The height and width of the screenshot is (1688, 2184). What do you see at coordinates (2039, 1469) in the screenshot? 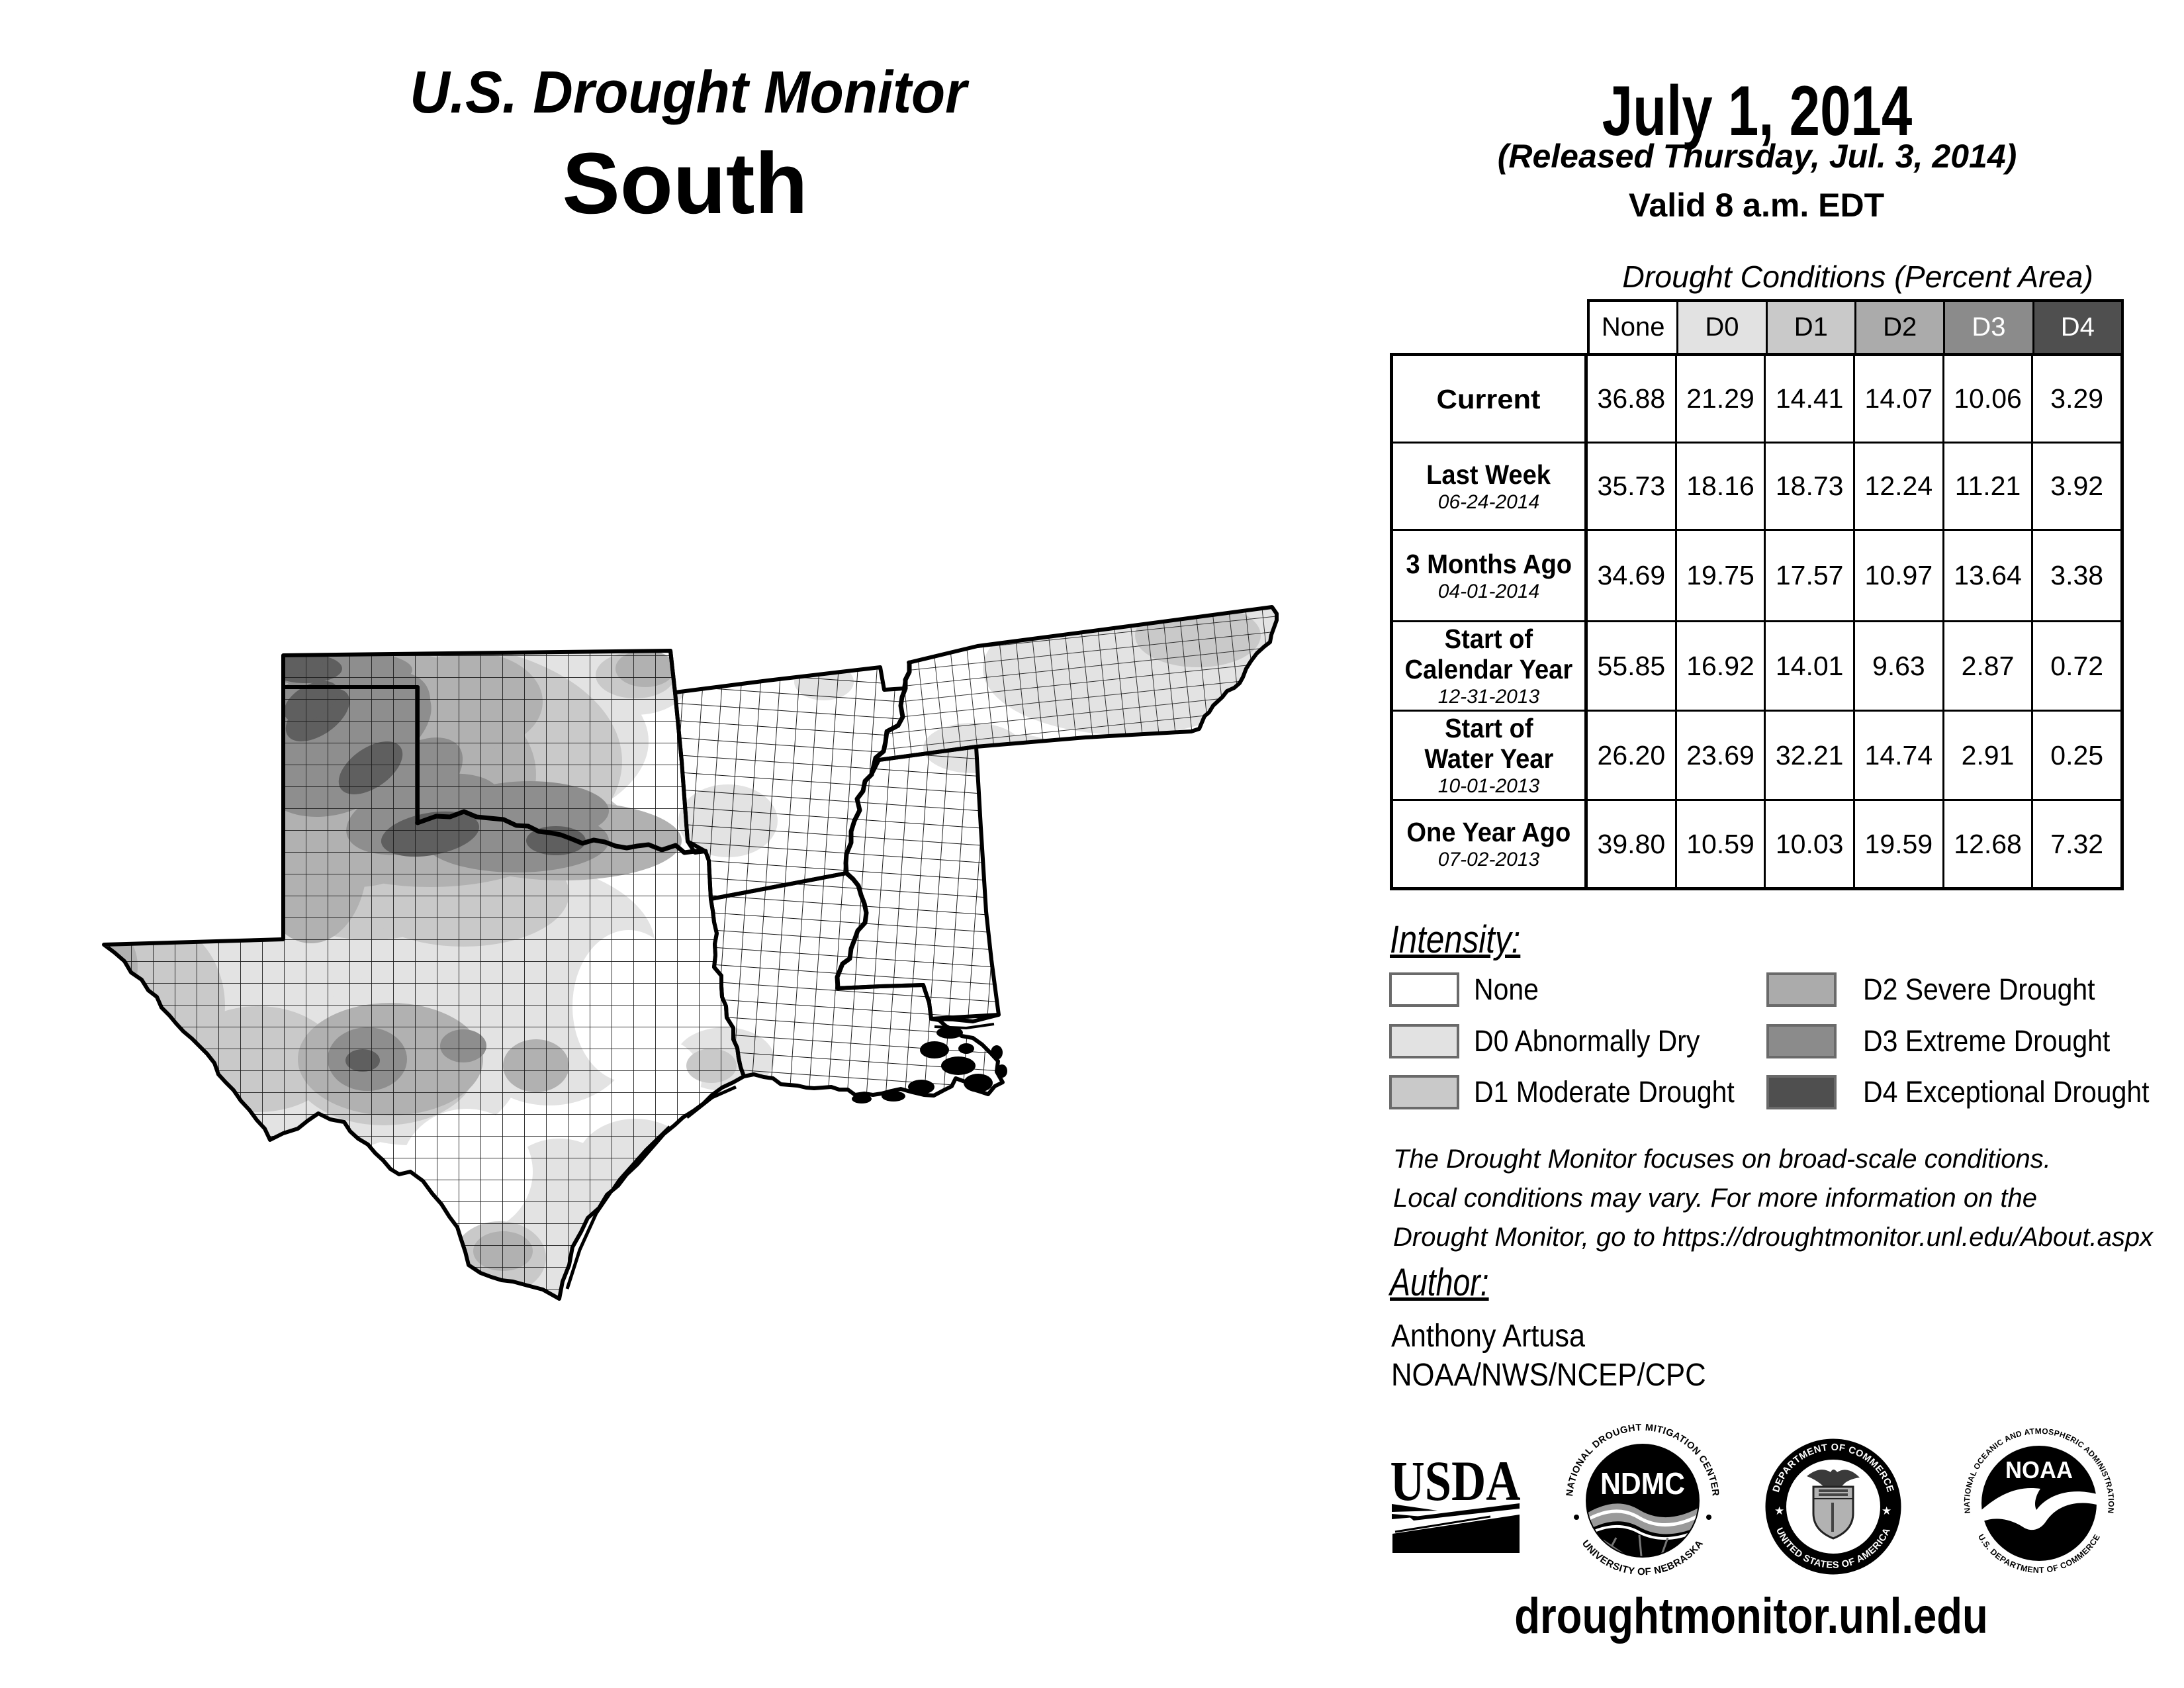
I see `svg-text: NOAA` at bounding box center [2039, 1469].